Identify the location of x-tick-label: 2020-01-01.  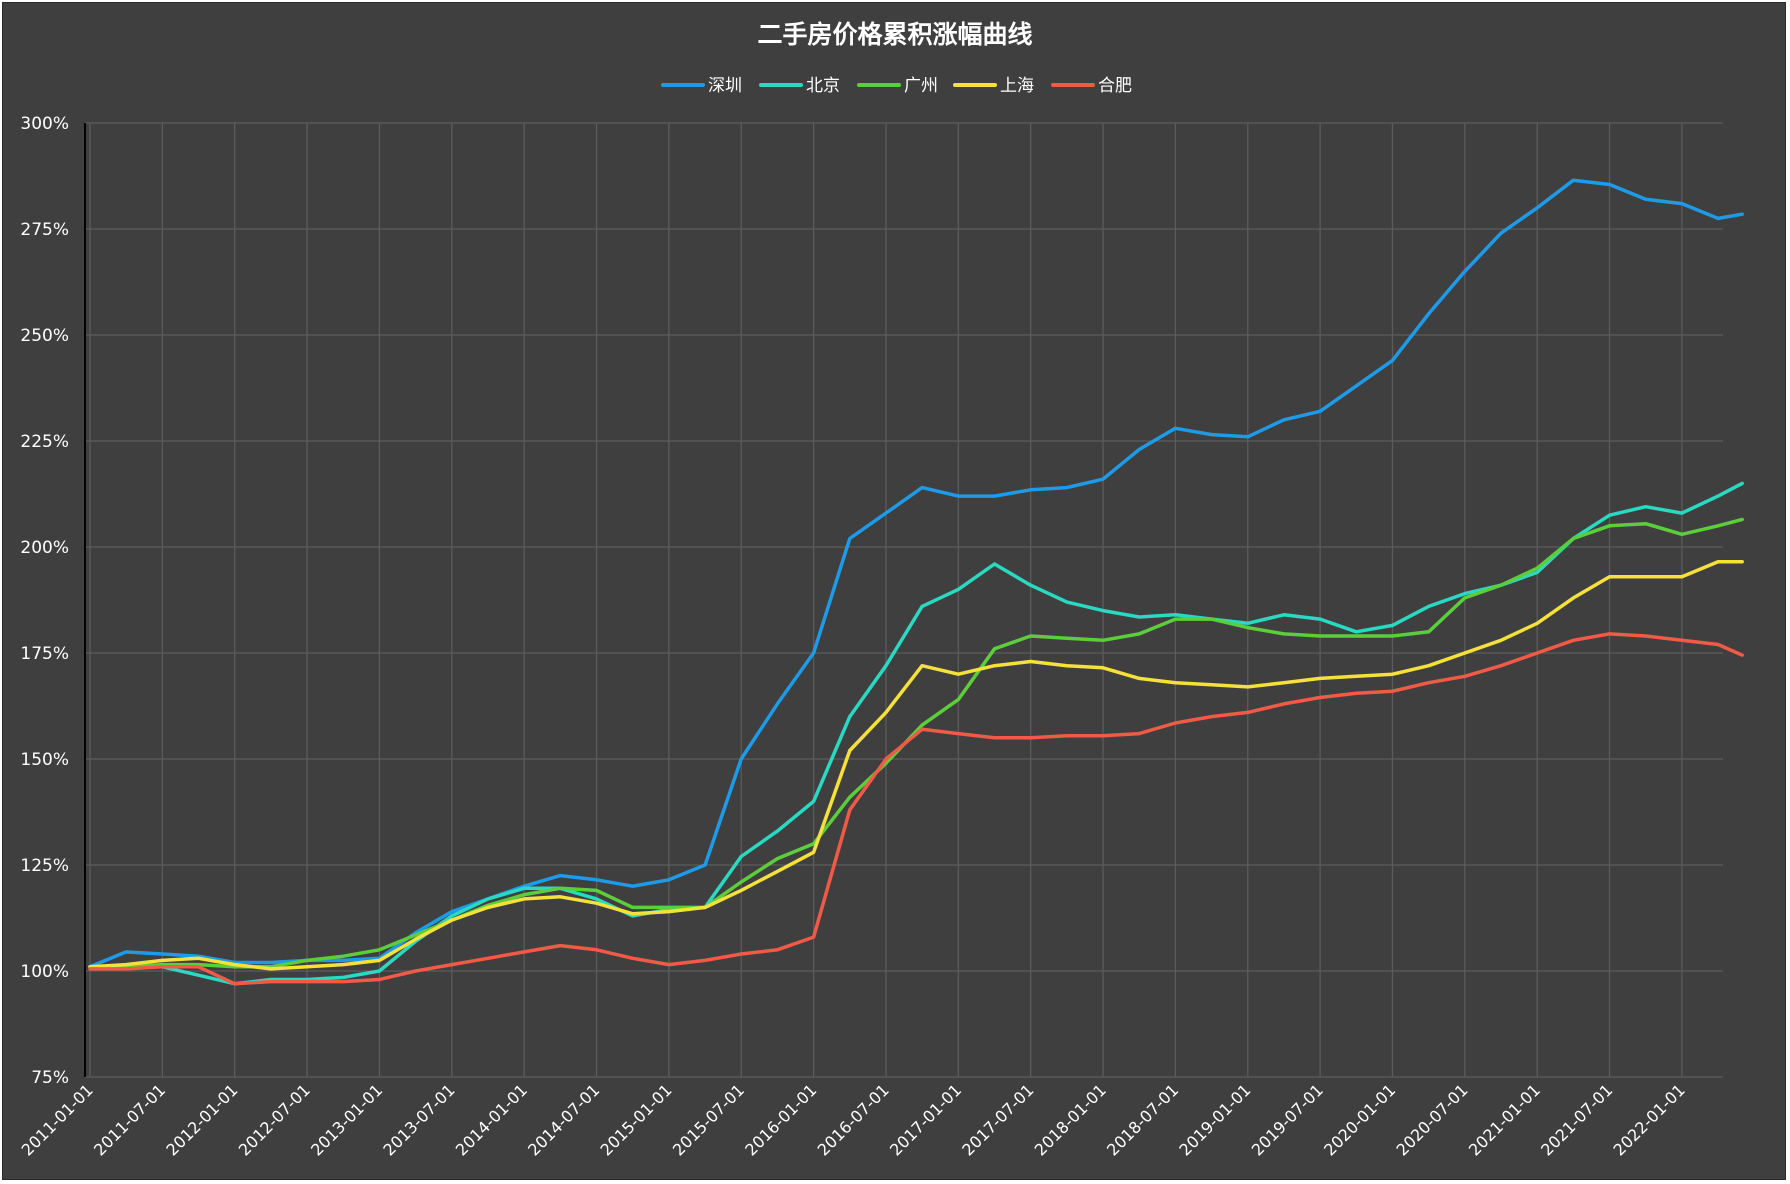
(1359, 1119).